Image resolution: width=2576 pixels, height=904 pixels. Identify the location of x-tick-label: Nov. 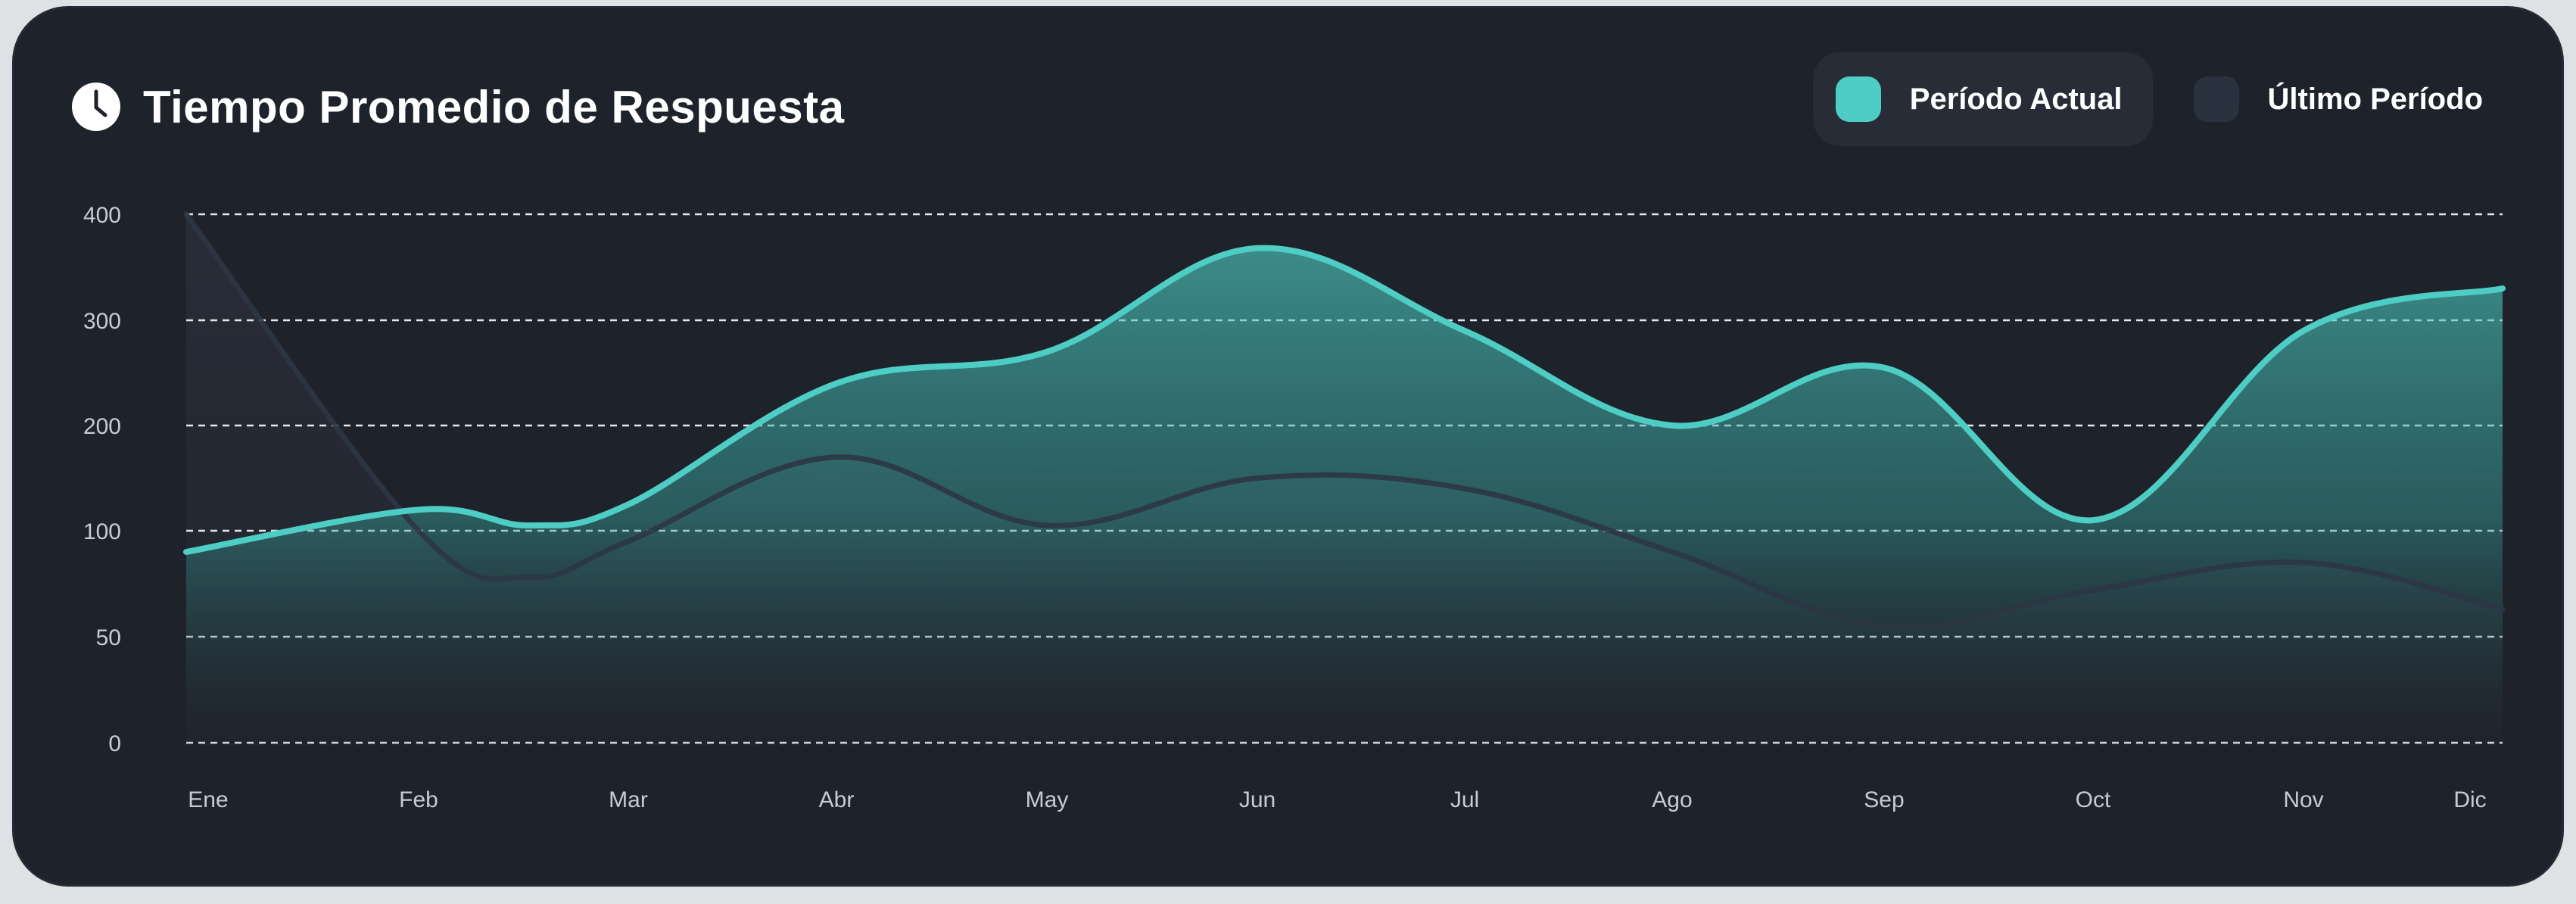
(2303, 800).